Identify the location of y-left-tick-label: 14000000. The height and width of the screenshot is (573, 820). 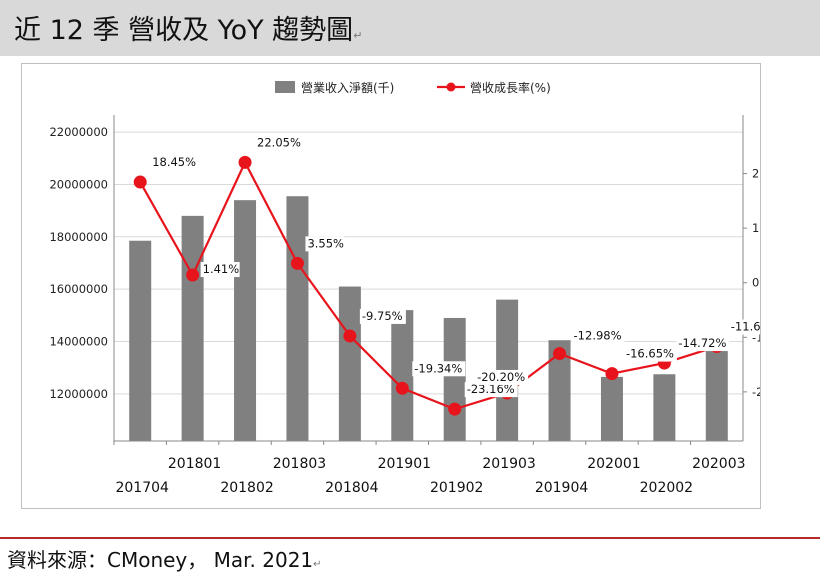
(78, 342).